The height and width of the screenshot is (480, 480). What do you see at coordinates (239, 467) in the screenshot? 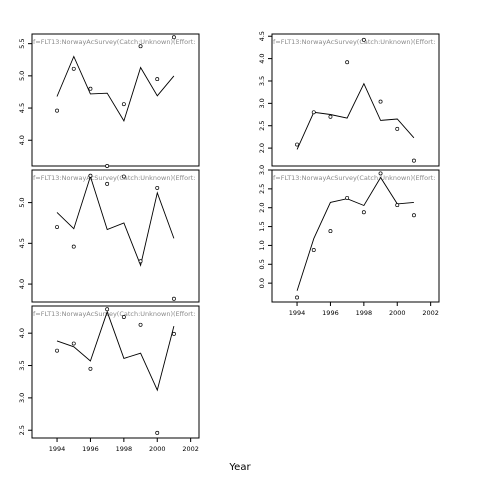
I see `figure-xlabel: Year` at bounding box center [239, 467].